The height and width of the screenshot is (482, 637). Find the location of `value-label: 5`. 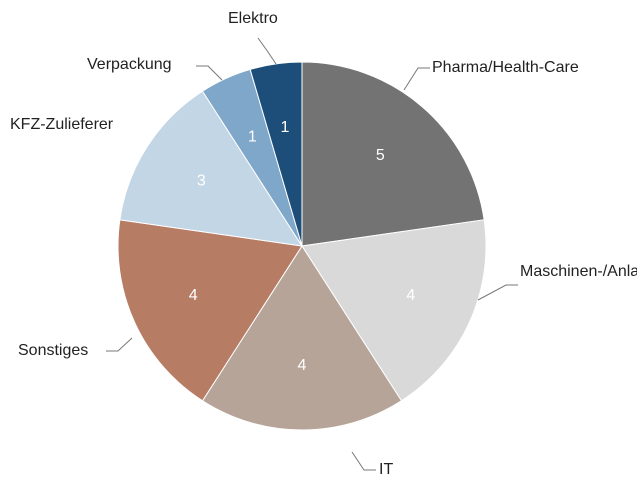

value-label: 5 is located at coordinates (380, 155).